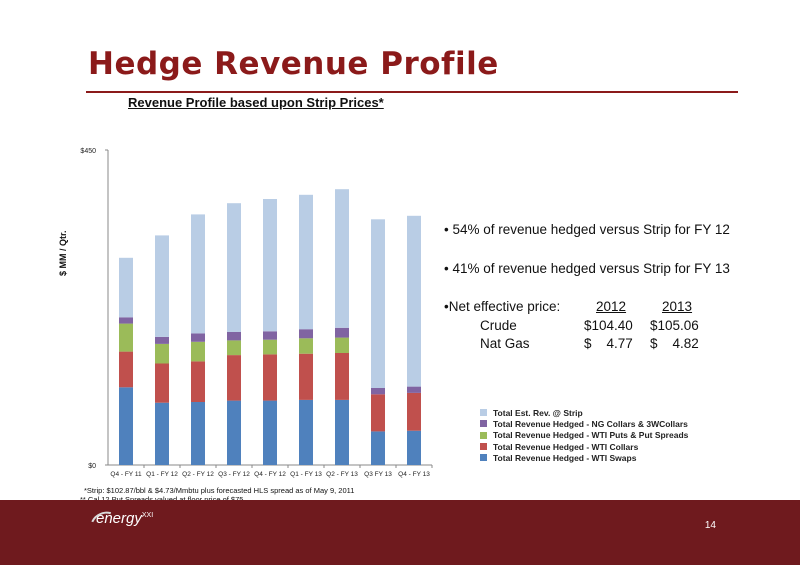 The image size is (800, 565). I want to click on crude-2013: $105.06, so click(674, 325).